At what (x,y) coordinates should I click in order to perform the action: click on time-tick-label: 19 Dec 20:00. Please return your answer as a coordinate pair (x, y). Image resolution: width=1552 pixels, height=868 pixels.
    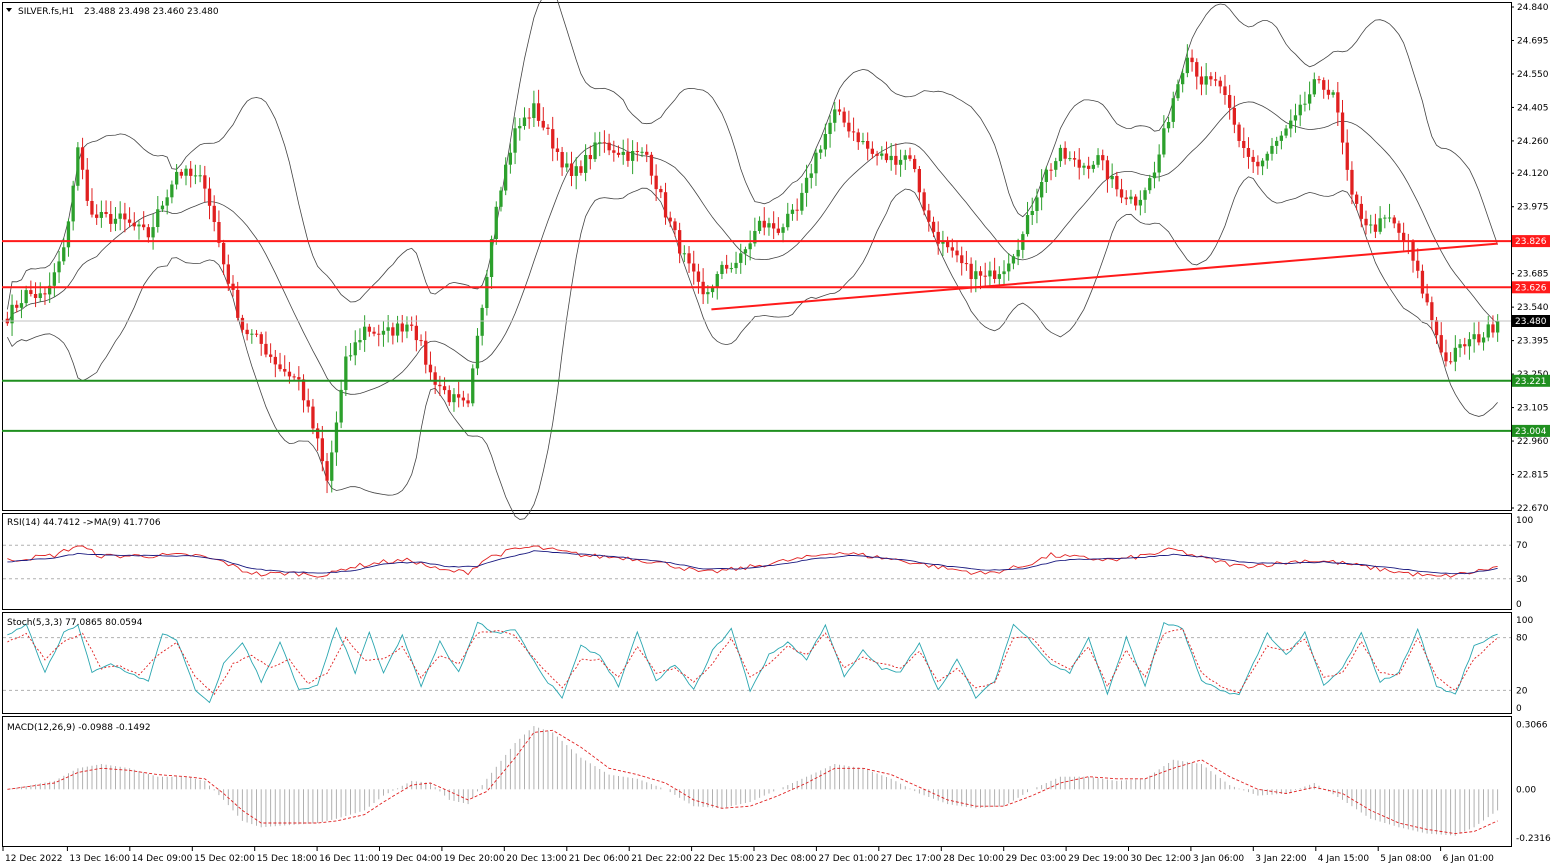
    Looking at the image, I should click on (474, 859).